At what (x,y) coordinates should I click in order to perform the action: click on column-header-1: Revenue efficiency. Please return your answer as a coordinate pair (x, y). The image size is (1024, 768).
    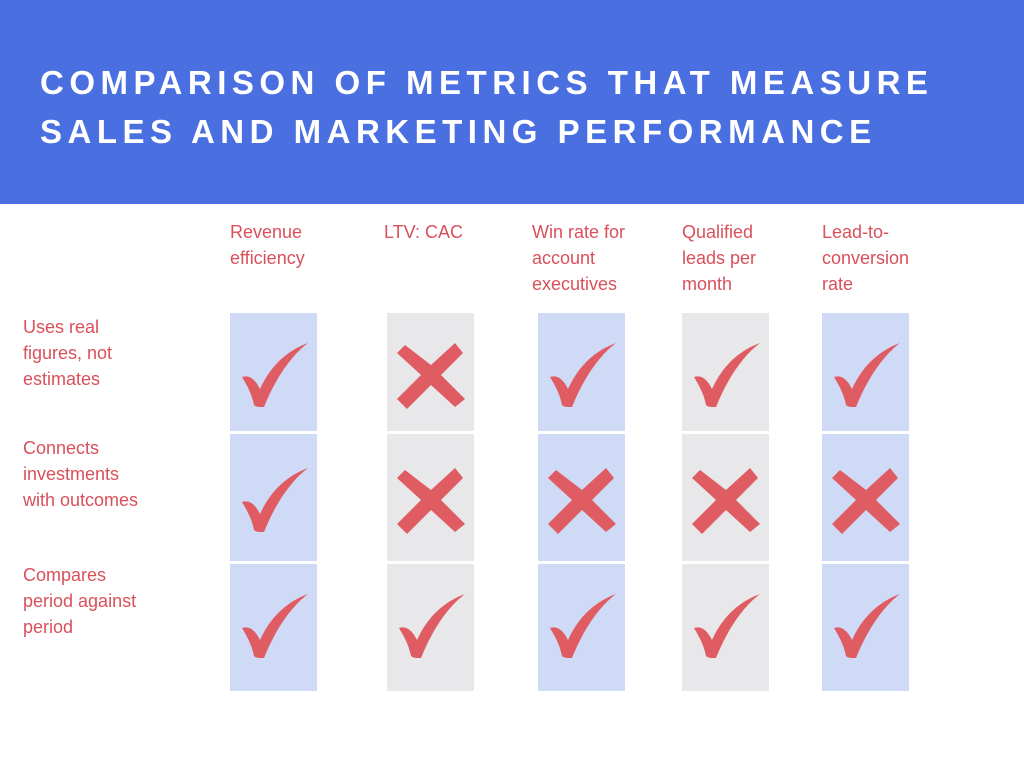
    Looking at the image, I should click on (267, 245).